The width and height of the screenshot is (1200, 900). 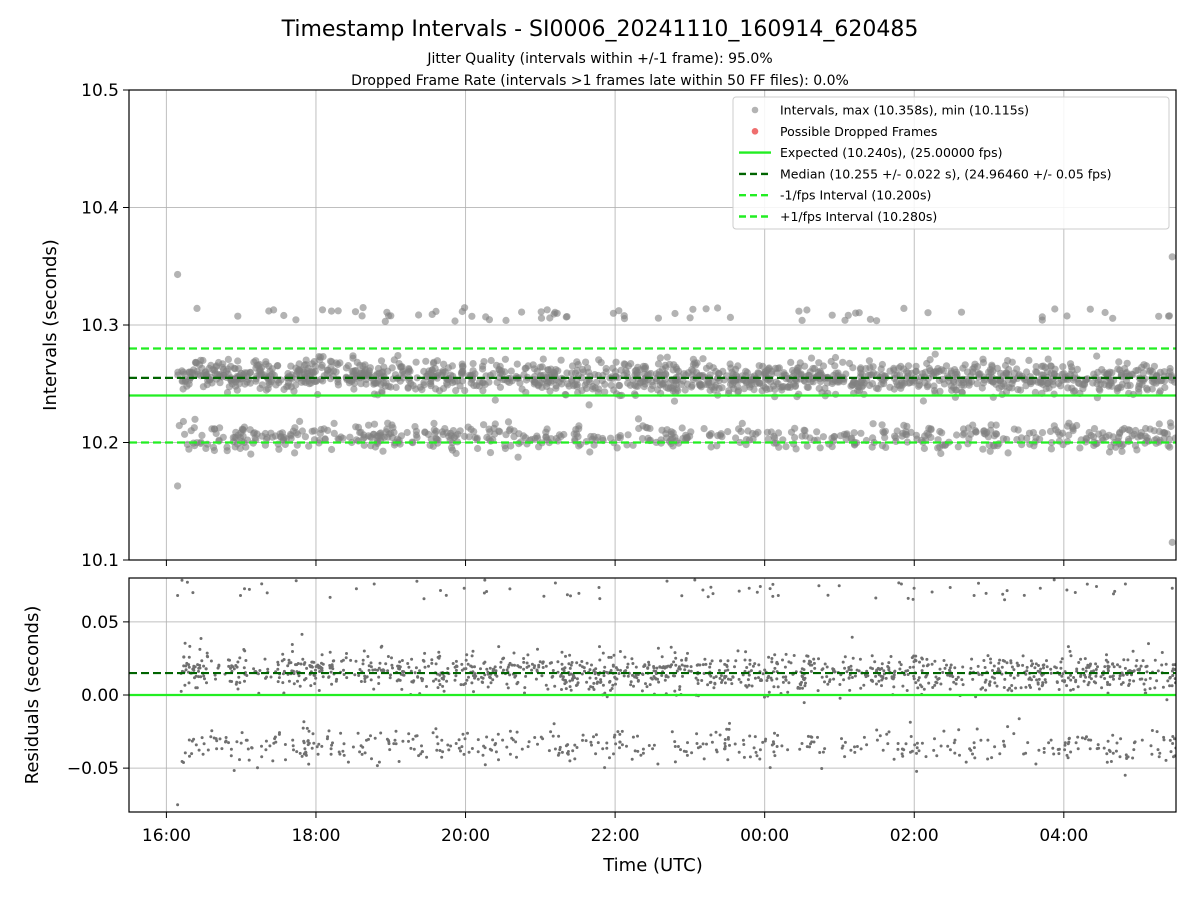 What do you see at coordinates (100, 326) in the screenshot?
I see `y-tick-label: 10.3` at bounding box center [100, 326].